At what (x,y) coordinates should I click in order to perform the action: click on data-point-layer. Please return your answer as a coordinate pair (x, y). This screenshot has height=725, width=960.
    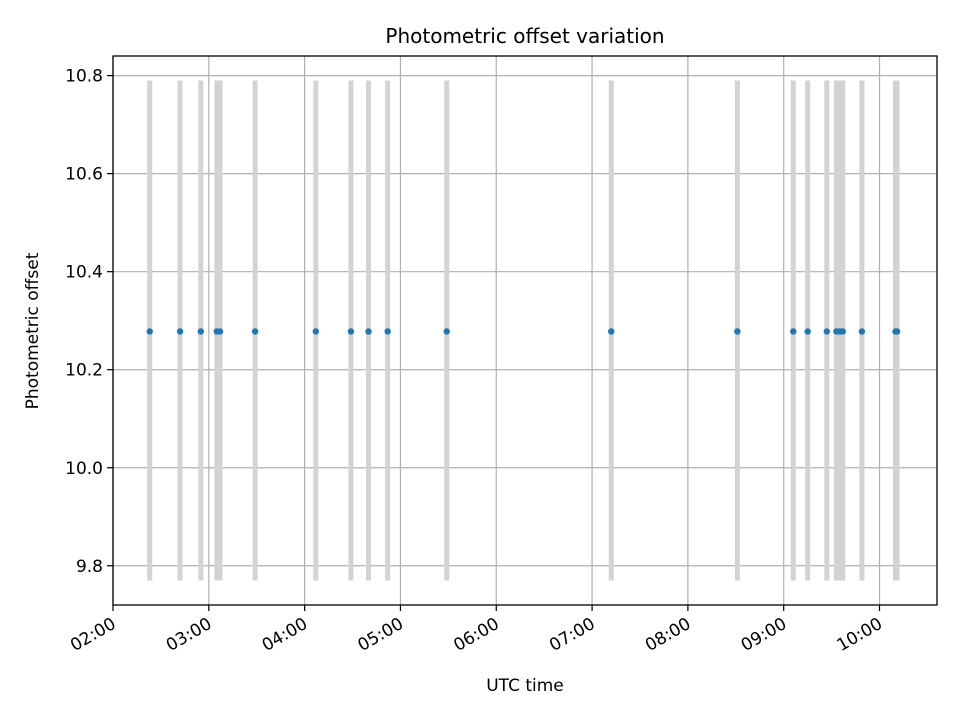
    Looking at the image, I should click on (523, 331).